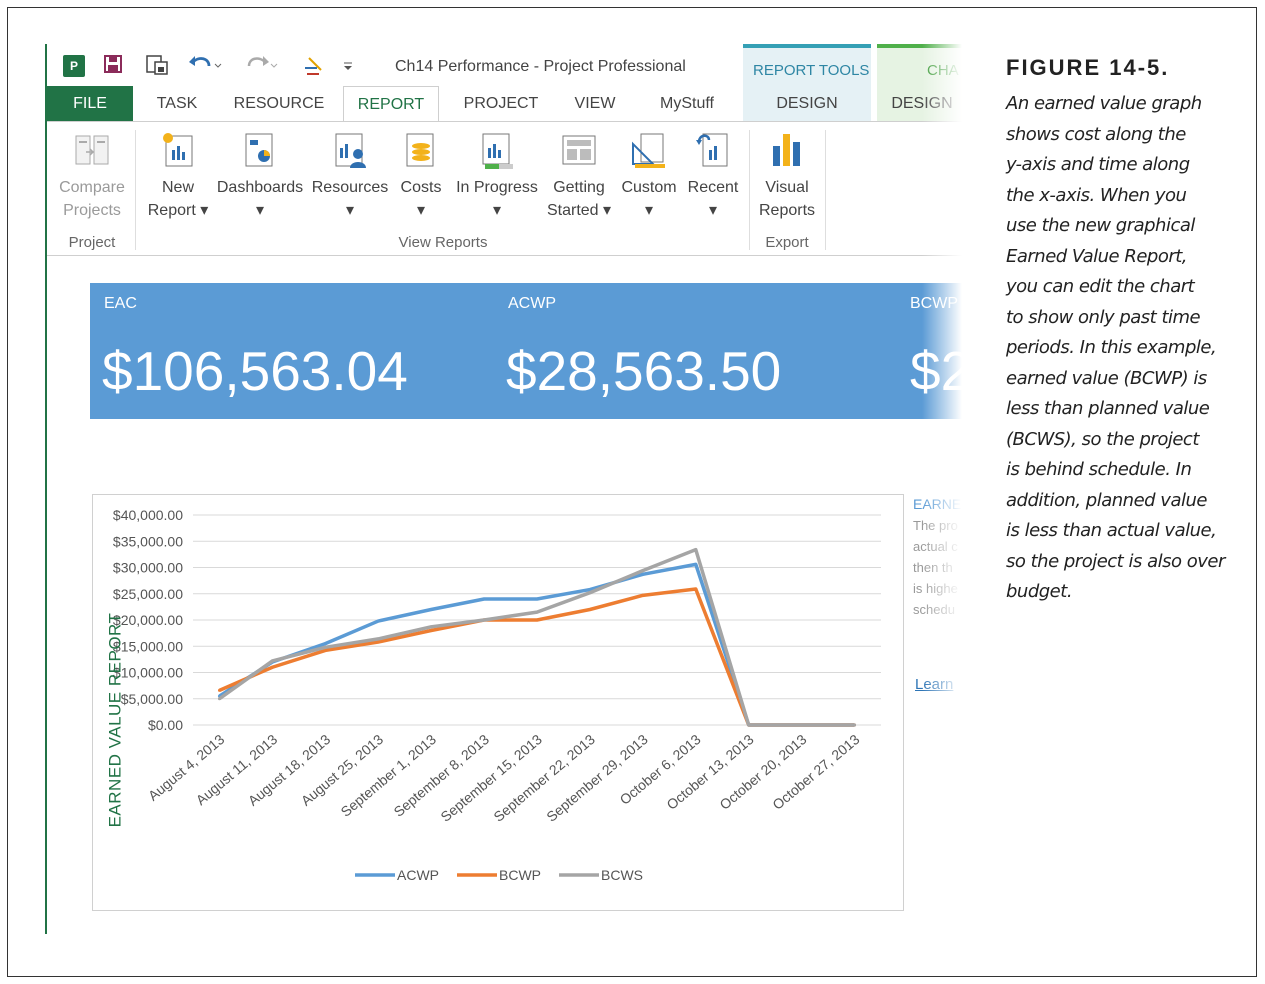 The width and height of the screenshot is (1265, 984). Describe the element at coordinates (1100, 286) in the screenshot. I see `caption-line: you can edit the chart` at that location.